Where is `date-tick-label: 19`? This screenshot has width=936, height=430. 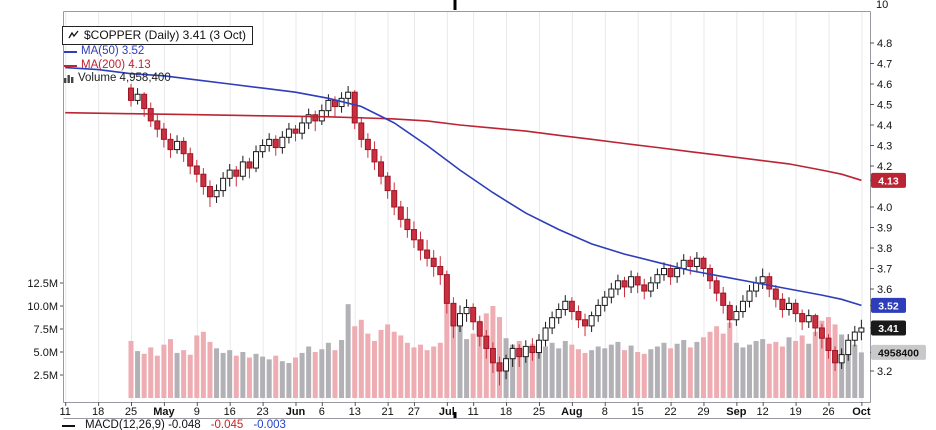
date-tick-label: 19 is located at coordinates (795, 412).